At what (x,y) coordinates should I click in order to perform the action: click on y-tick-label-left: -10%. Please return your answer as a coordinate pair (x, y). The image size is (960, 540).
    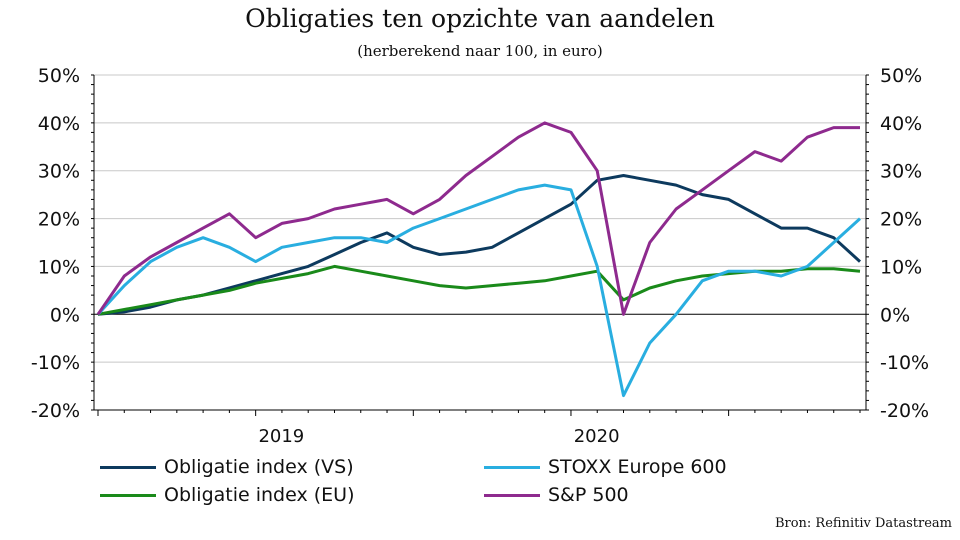
    Looking at the image, I should click on (55, 363).